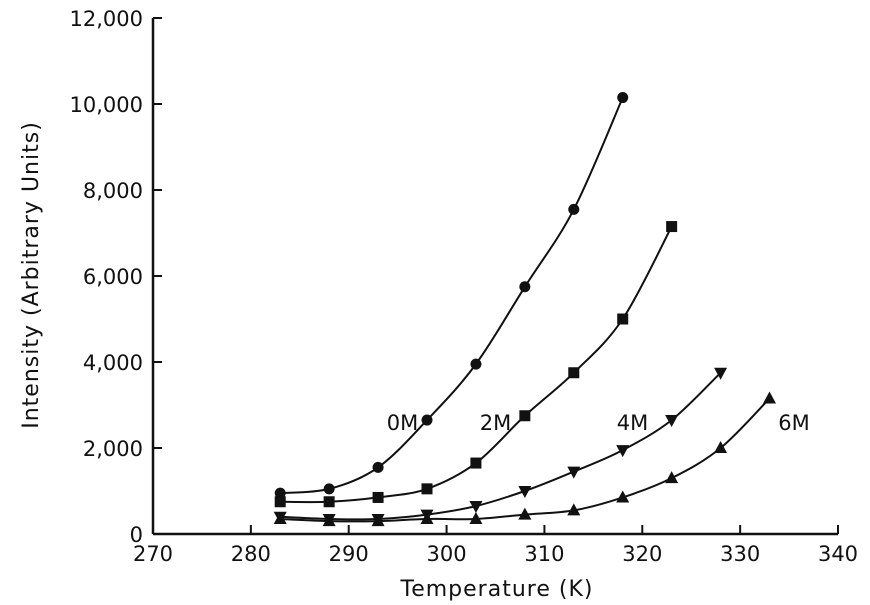  What do you see at coordinates (106, 19) in the screenshot?
I see `y-tick-label: 12,000` at bounding box center [106, 19].